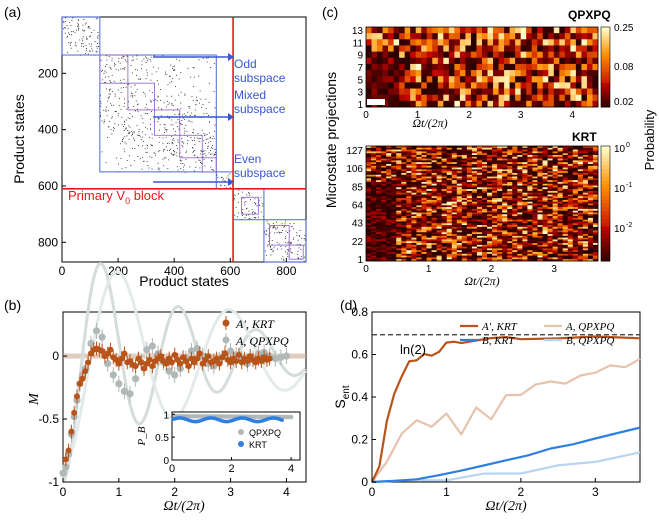  I want to click on bottom-ytick-label: 85, so click(358, 187).